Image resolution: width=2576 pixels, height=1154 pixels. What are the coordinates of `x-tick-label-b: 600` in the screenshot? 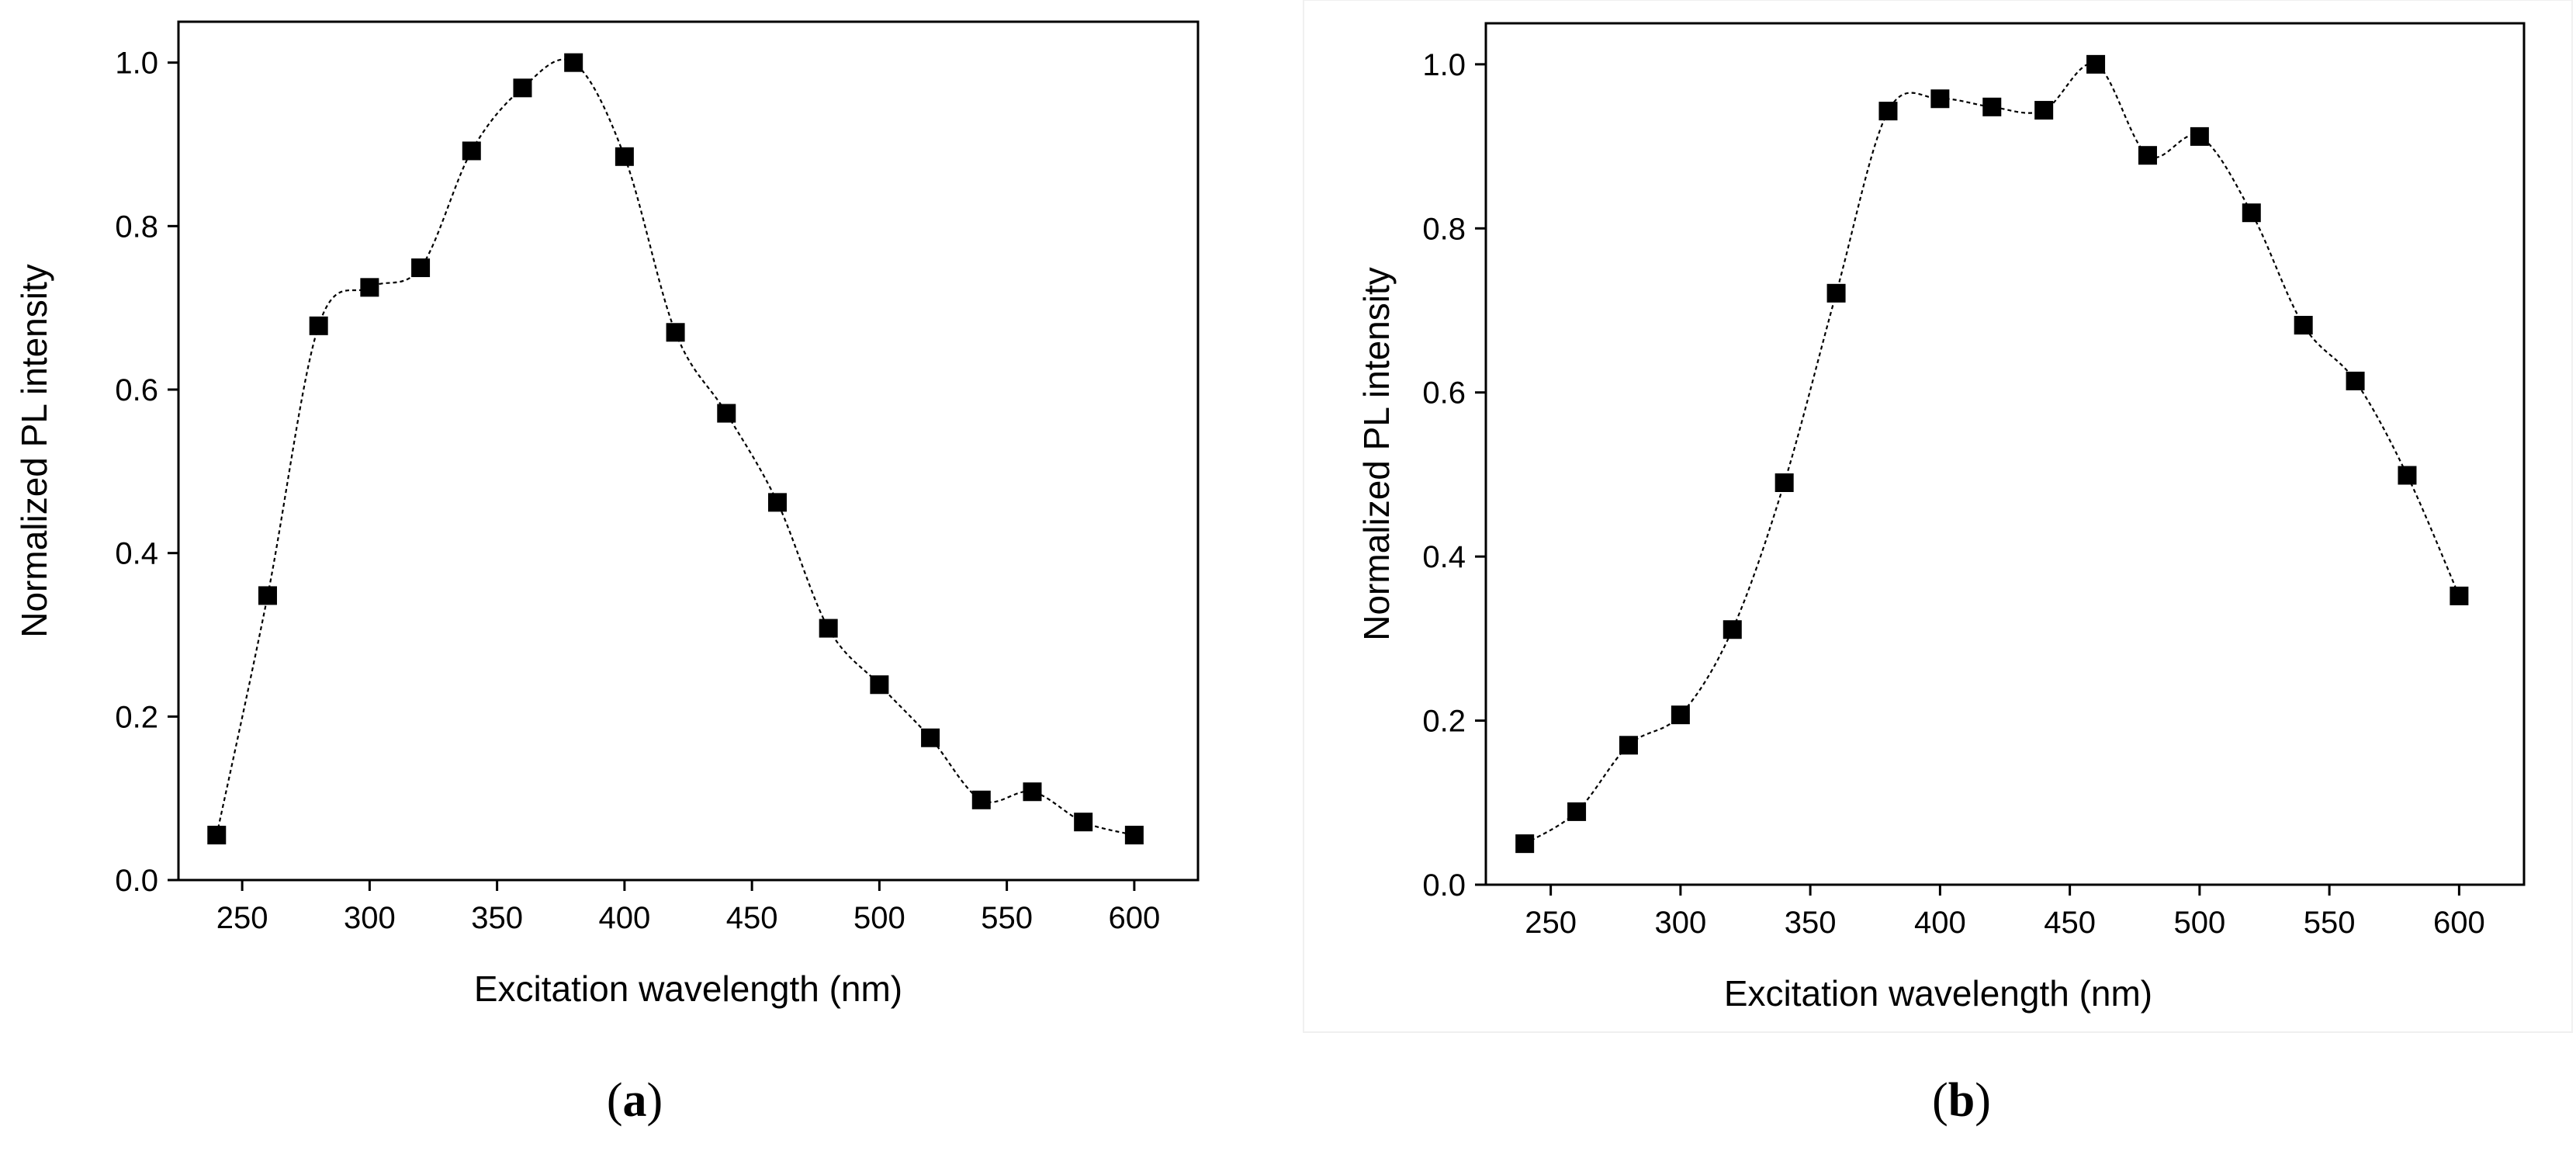 It's located at (2459, 923).